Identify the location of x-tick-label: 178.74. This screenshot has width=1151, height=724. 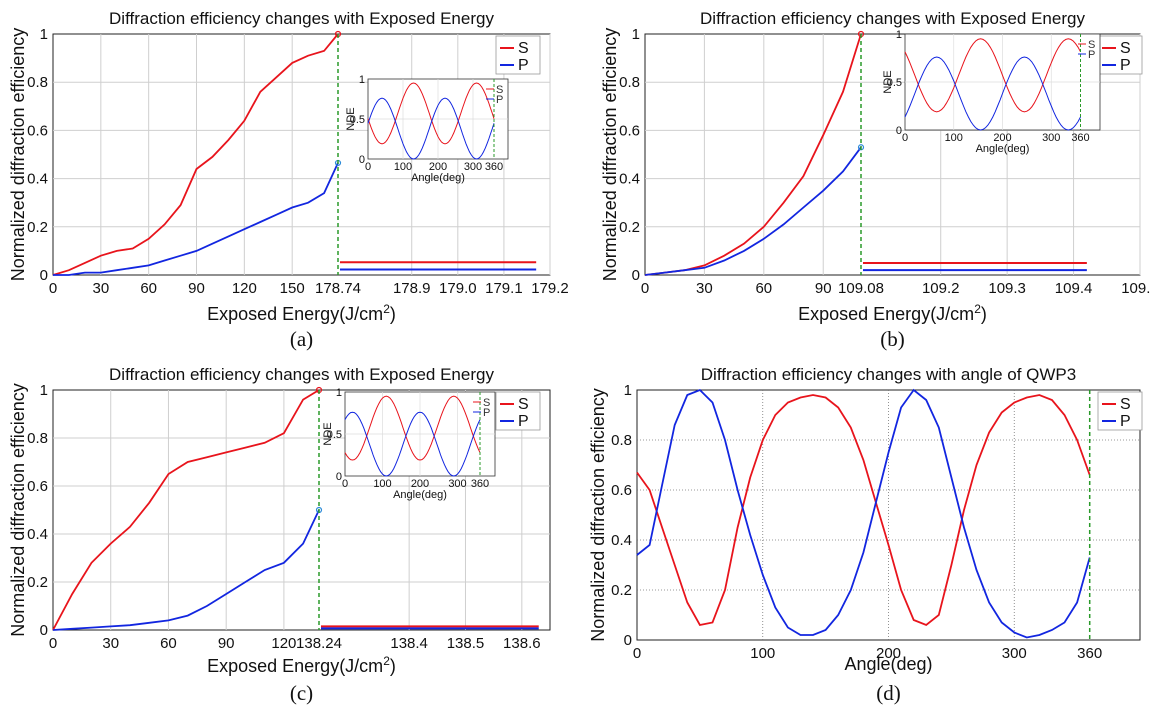
(338, 288).